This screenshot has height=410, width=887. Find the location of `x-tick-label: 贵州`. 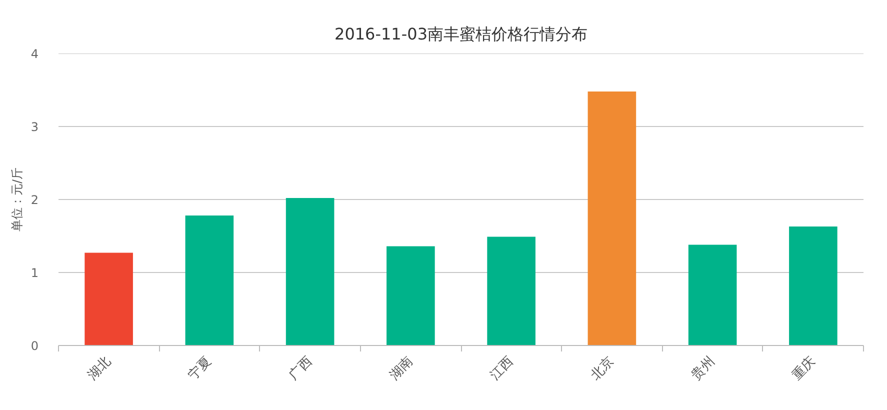

x-tick-label: 贵州 is located at coordinates (703, 369).